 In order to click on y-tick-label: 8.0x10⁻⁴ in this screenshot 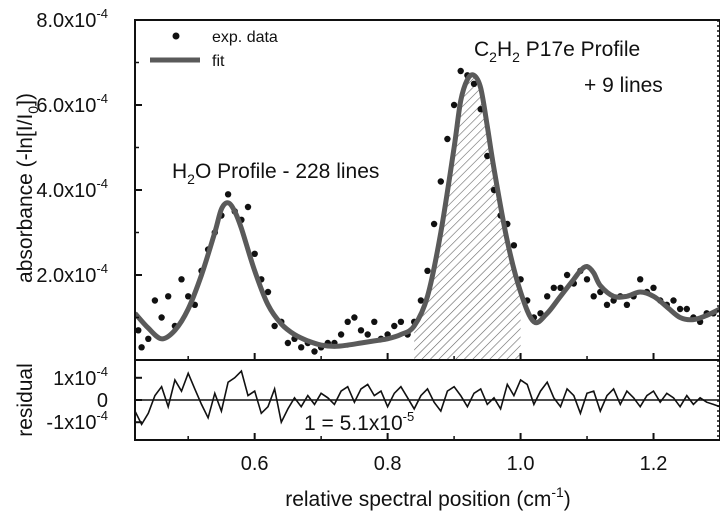, I will do `click(72, 19)`.